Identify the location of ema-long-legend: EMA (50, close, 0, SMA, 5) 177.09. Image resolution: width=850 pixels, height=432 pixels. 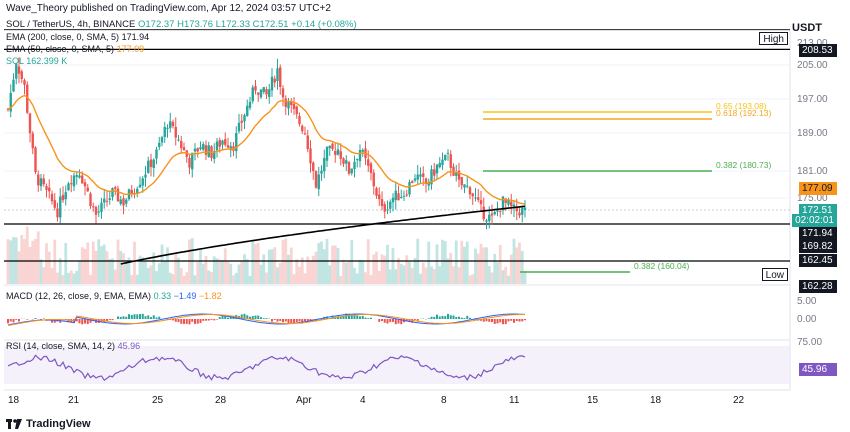
(75, 49).